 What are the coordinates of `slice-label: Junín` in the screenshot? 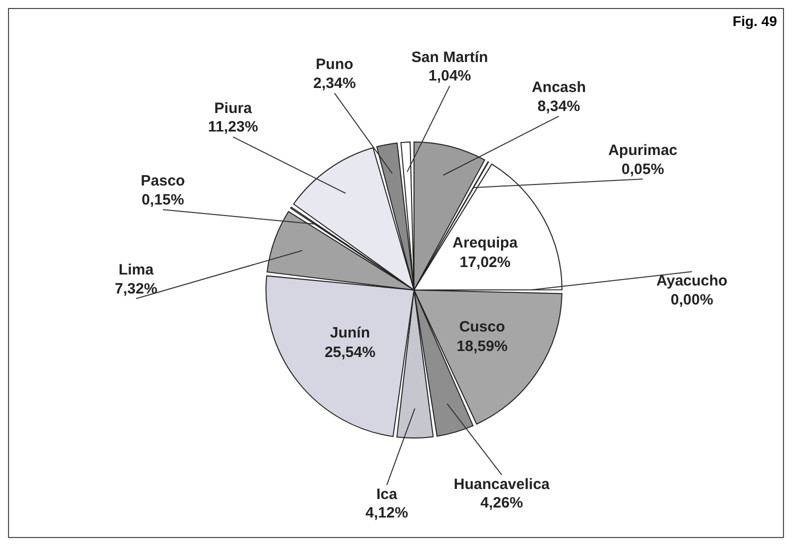 It's located at (350, 333).